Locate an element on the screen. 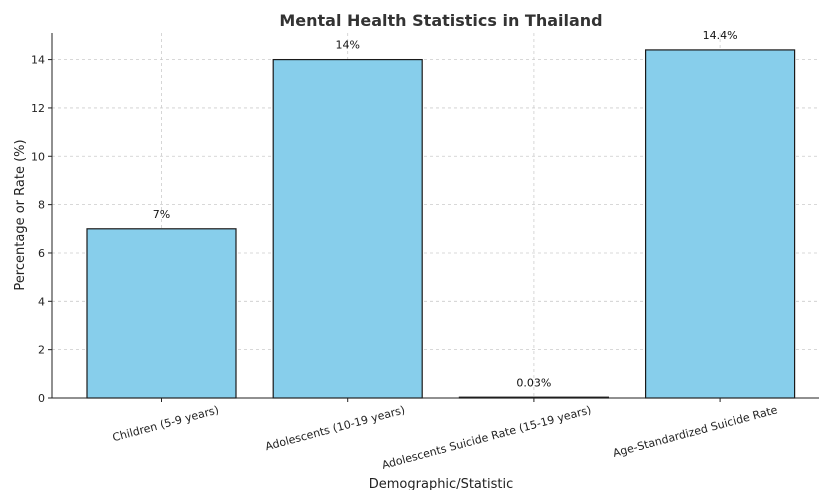  y-tick-label: 8 is located at coordinates (41, 205).